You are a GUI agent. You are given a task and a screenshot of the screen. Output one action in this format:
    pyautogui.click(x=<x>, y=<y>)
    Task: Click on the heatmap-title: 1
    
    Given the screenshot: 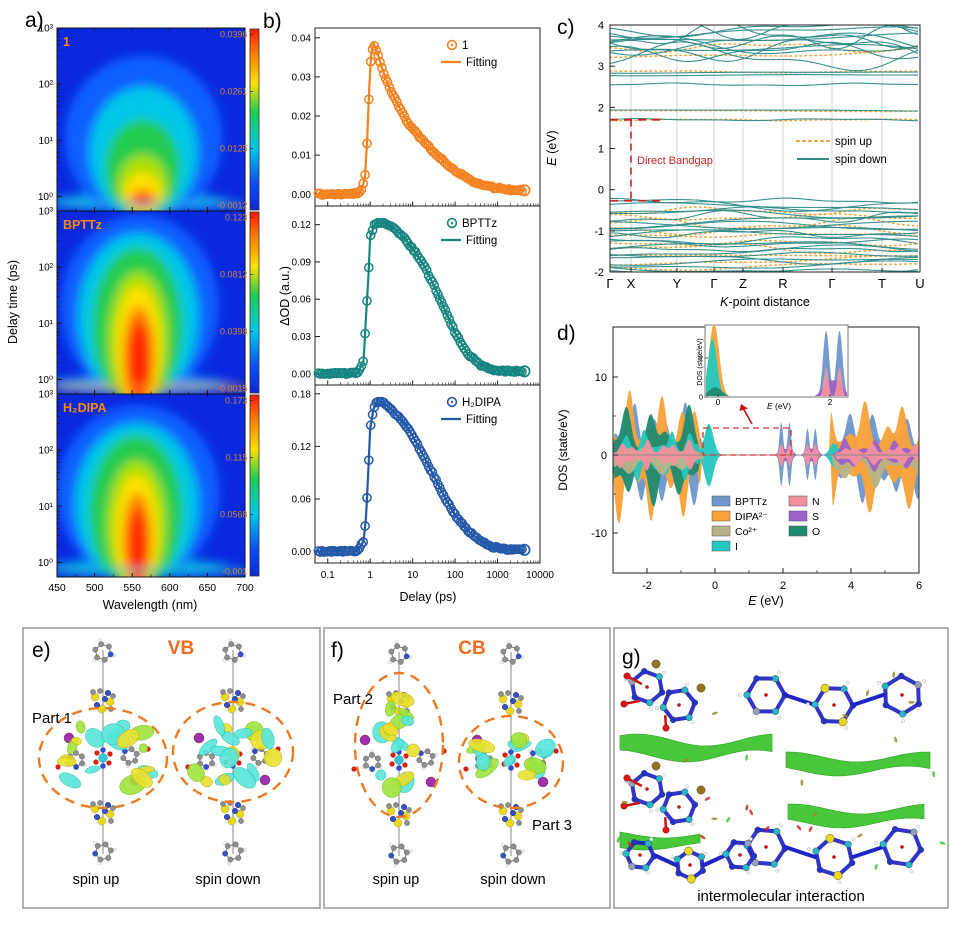 What is the action you would take?
    pyautogui.click(x=66, y=42)
    